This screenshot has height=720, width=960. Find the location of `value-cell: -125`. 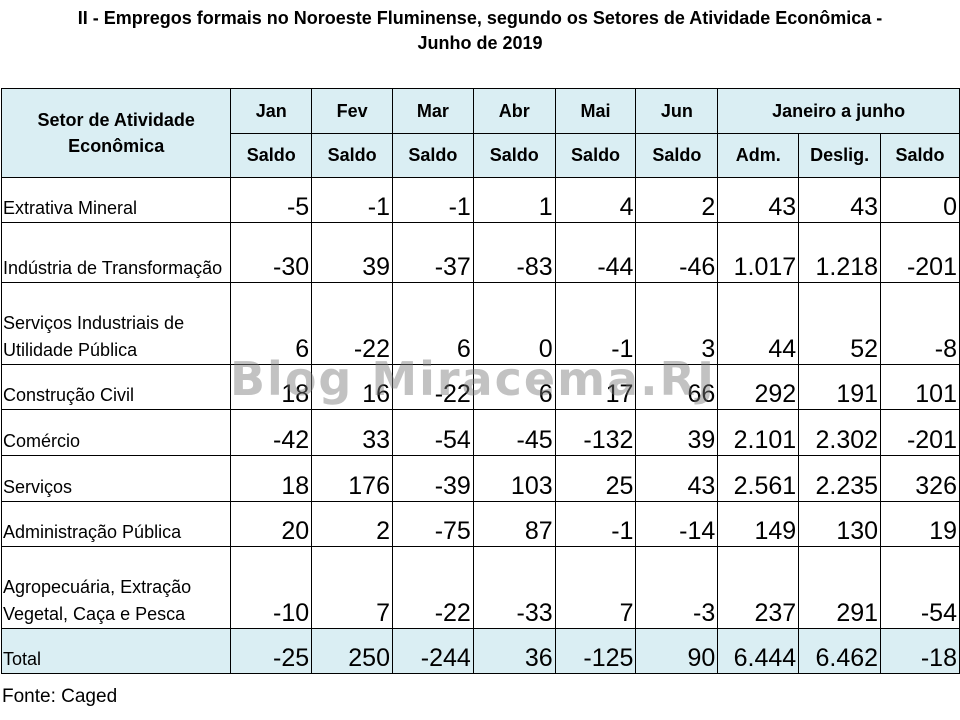

value-cell: -125 is located at coordinates (595, 651).